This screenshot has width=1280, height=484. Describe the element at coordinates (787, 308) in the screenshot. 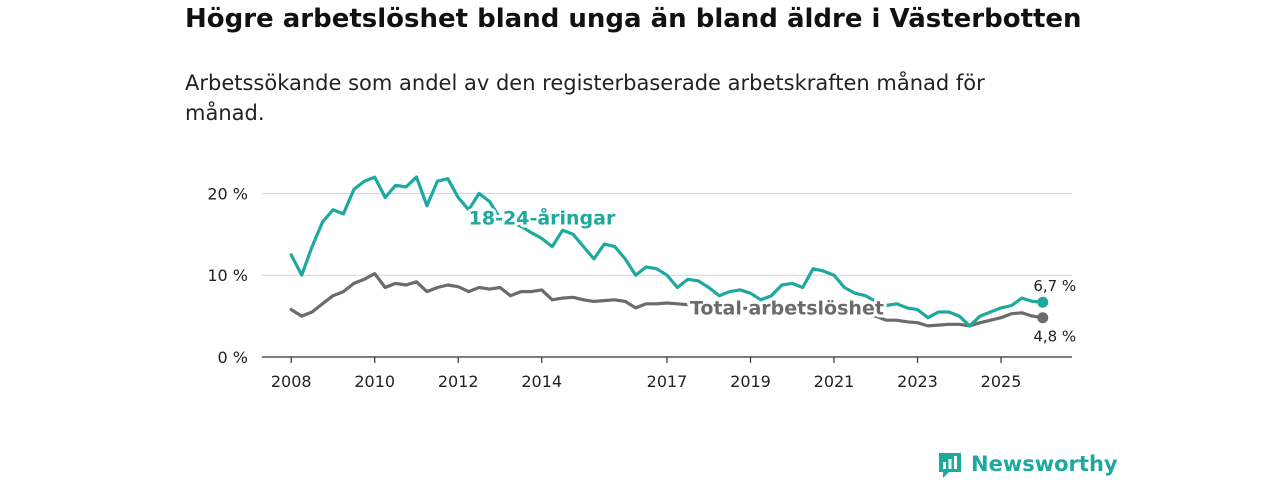

I see `series-label-1: Total arbetslöshet` at that location.